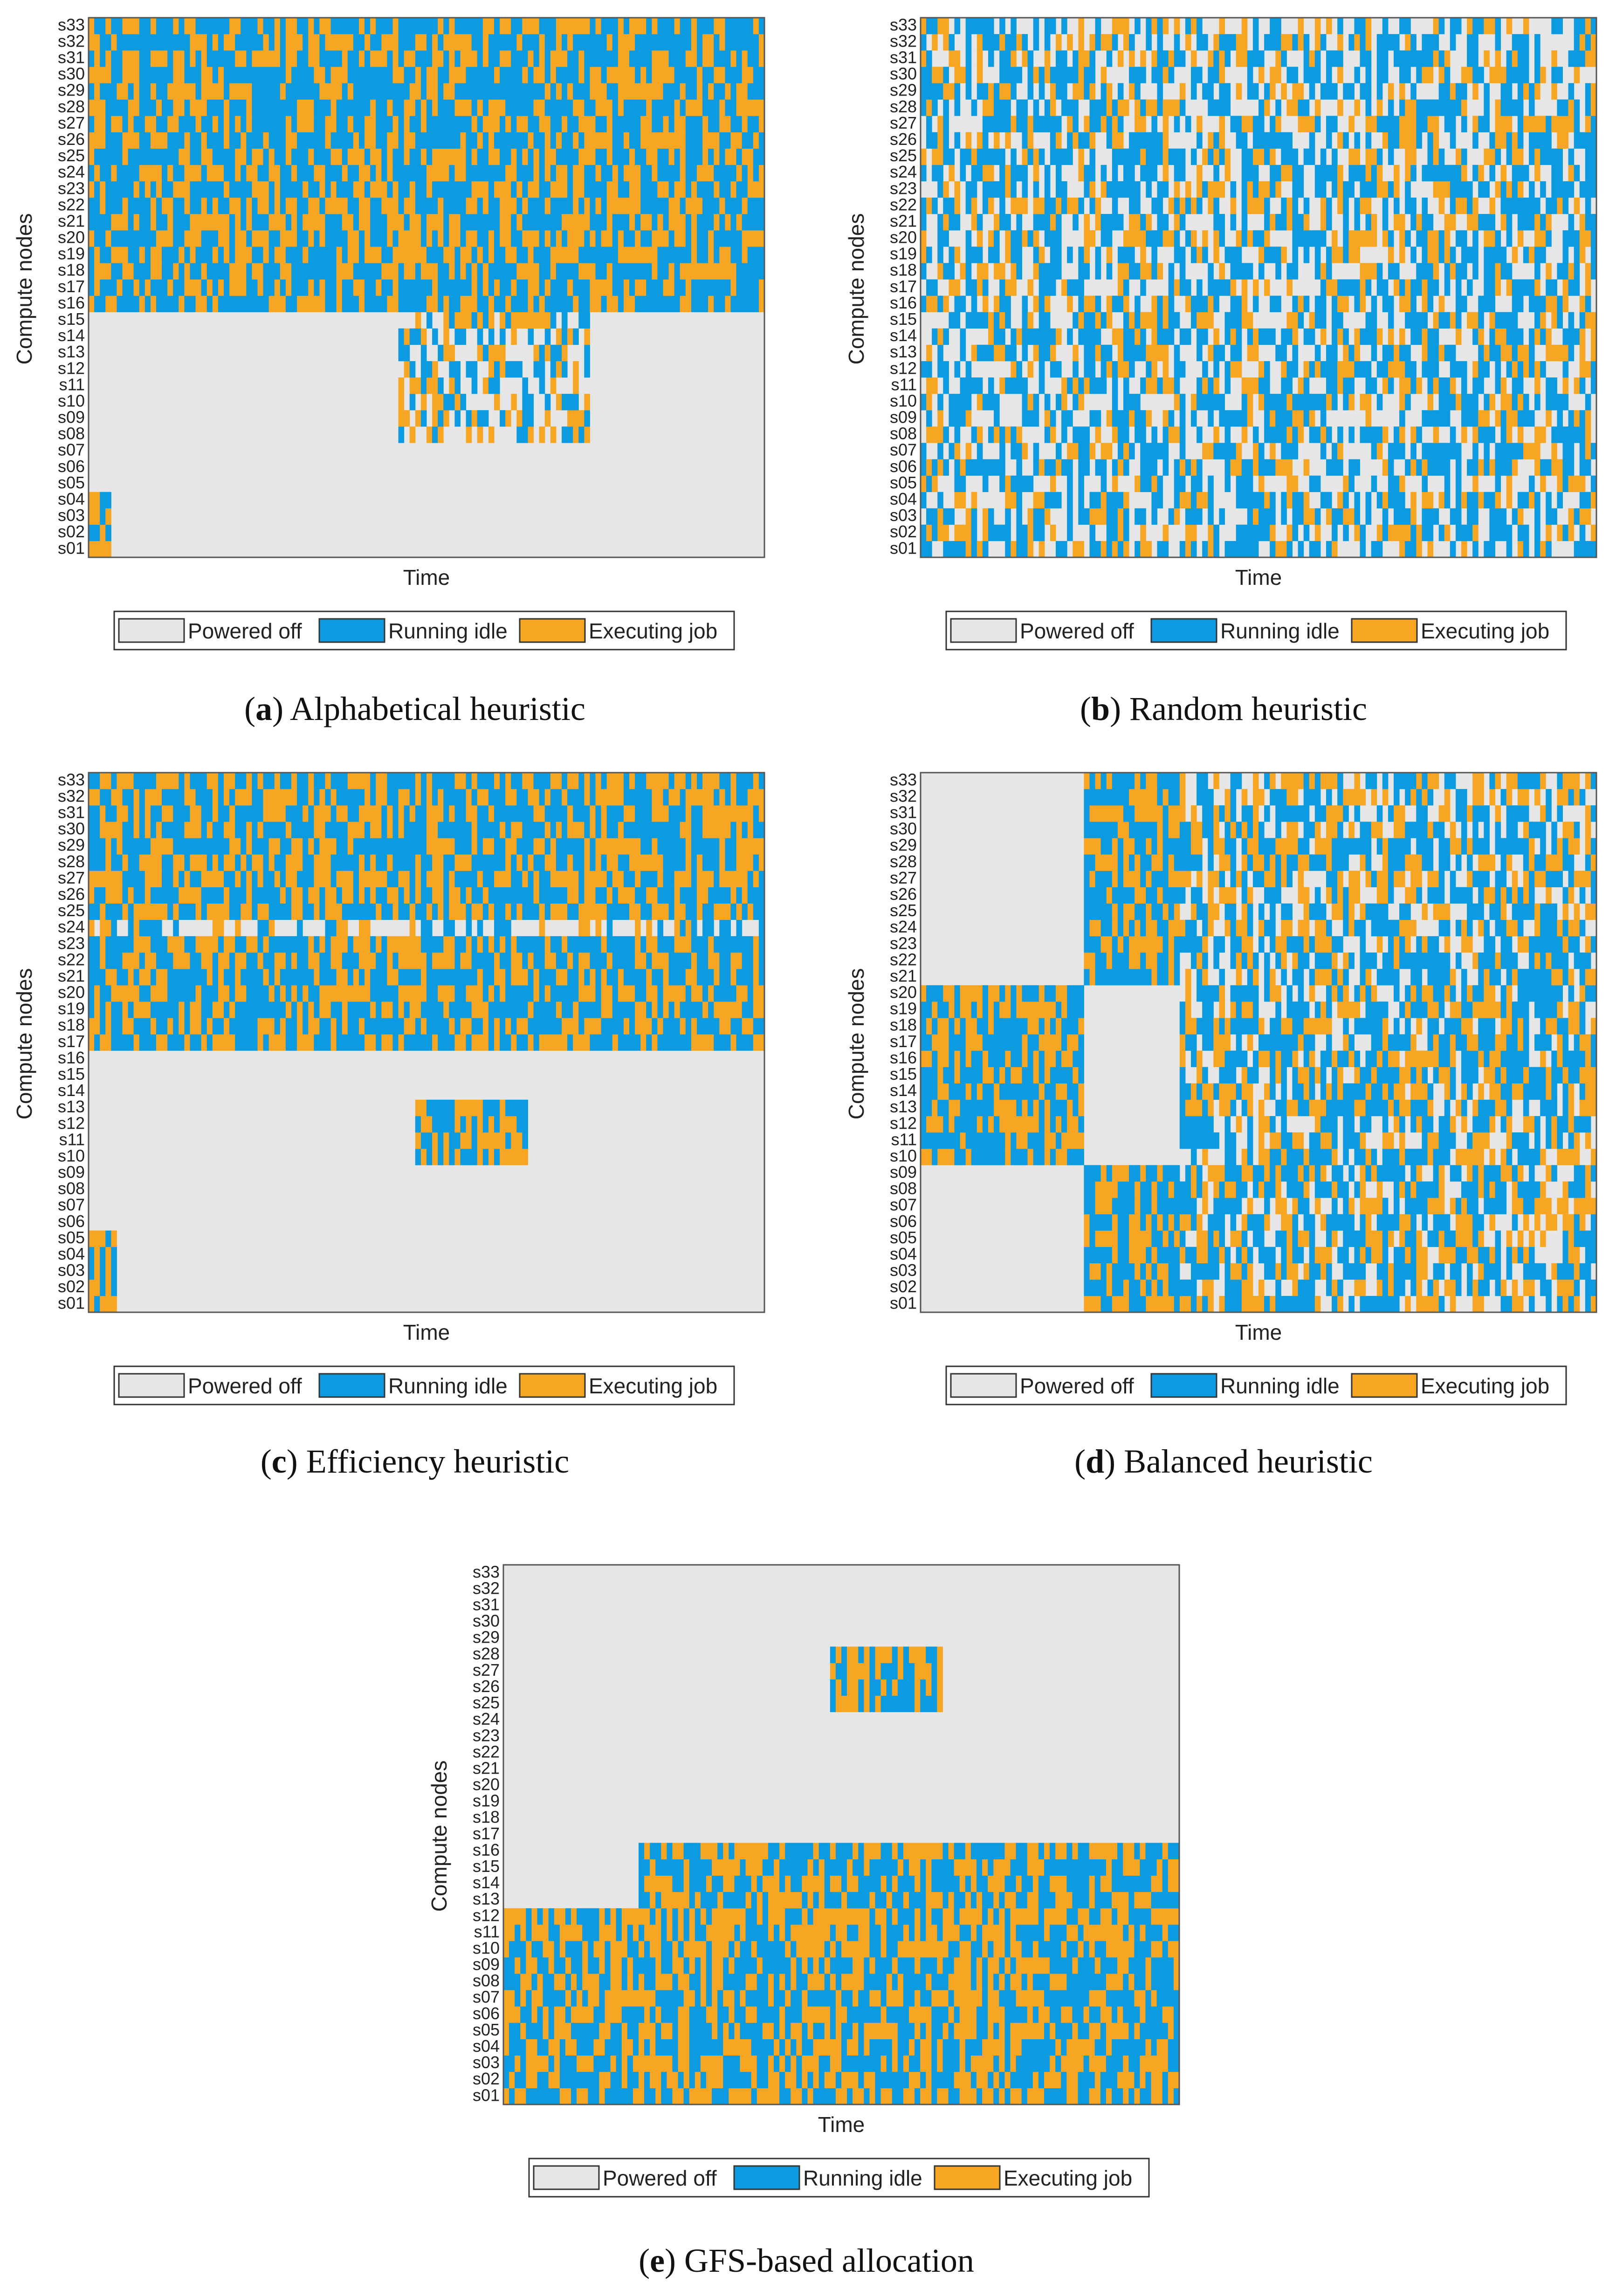  What do you see at coordinates (1103, 549) in the screenshot?
I see `state-segment-s01` at bounding box center [1103, 549].